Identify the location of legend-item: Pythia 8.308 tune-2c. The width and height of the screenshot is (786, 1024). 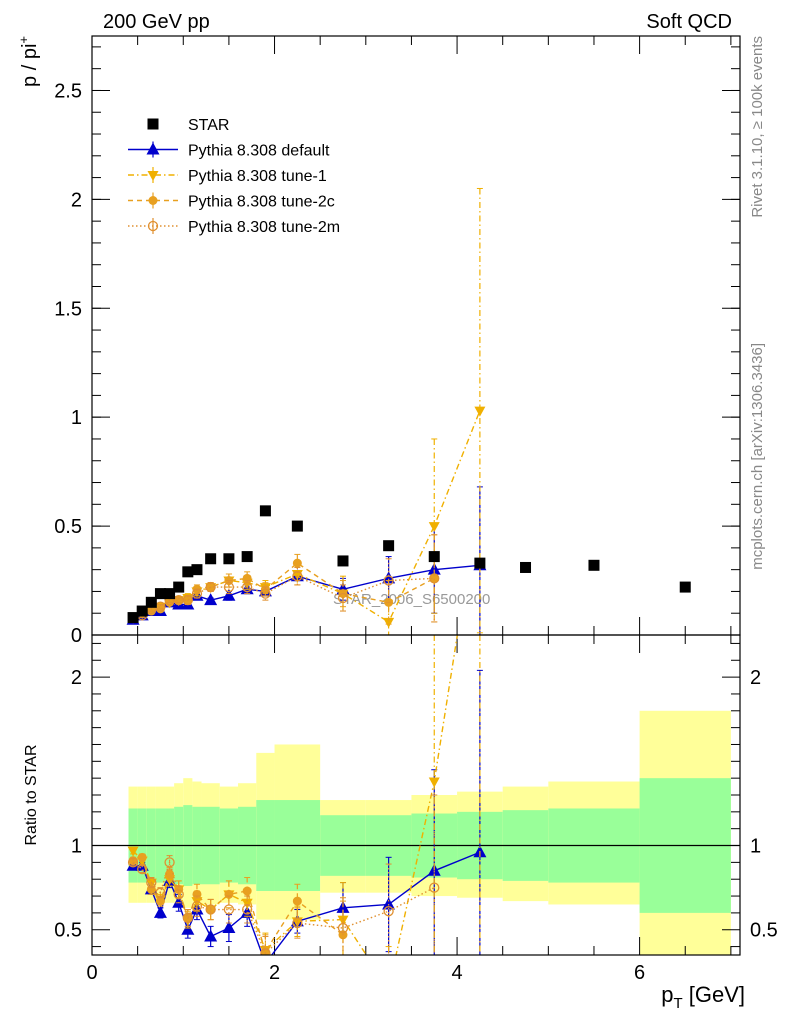
(231, 201).